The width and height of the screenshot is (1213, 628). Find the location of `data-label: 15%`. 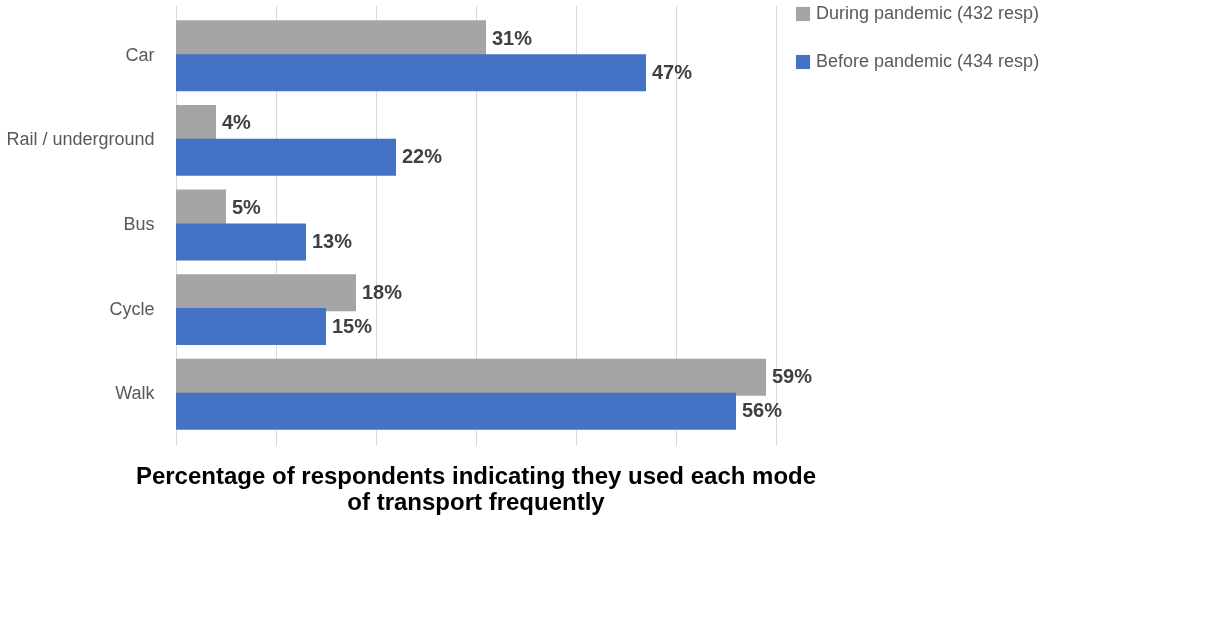

data-label: 15% is located at coordinates (352, 325).